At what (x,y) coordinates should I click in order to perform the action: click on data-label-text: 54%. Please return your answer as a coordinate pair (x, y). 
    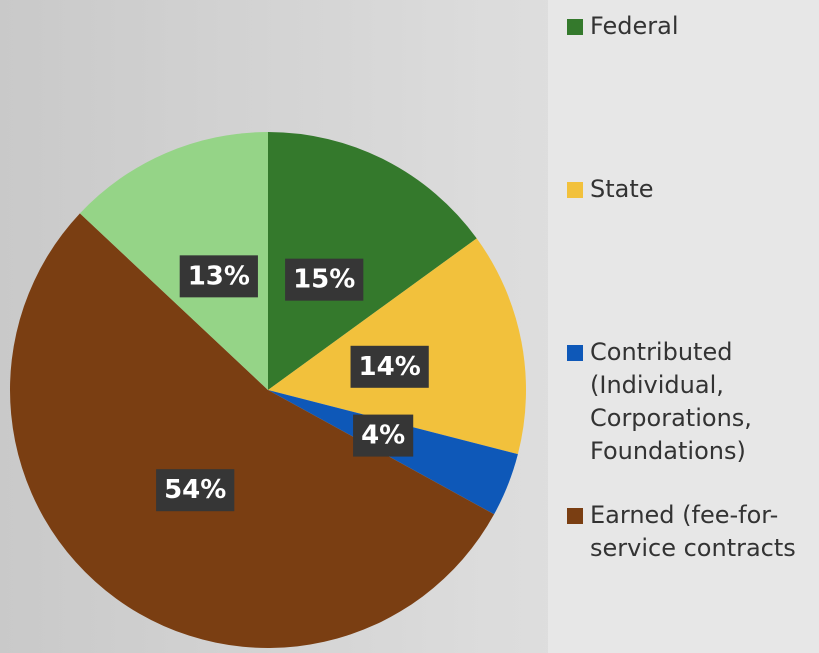
    Looking at the image, I should click on (195, 490).